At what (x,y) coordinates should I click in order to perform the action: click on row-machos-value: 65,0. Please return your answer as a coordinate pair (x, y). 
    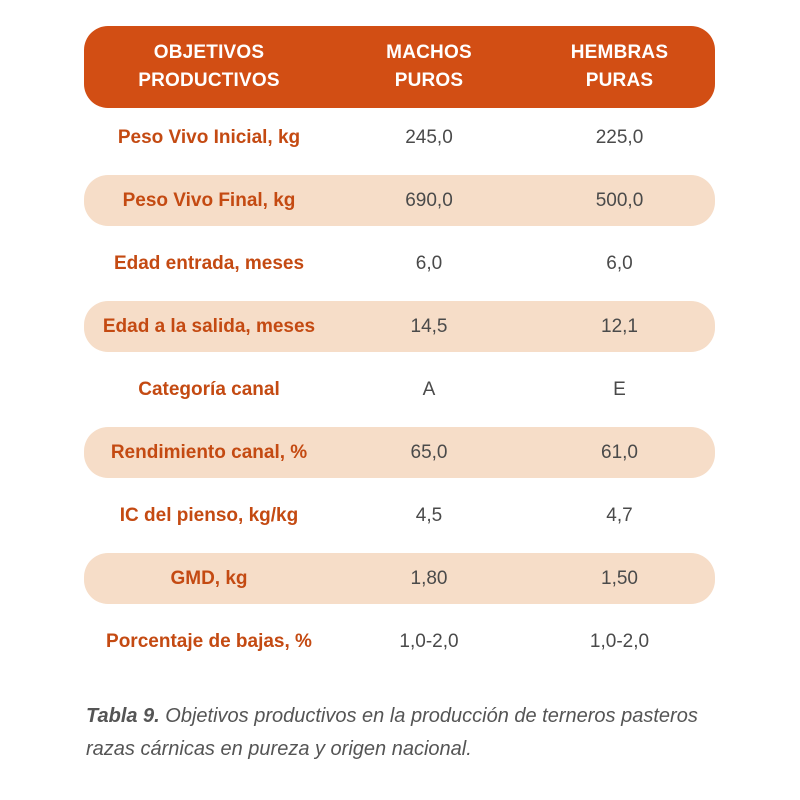
    Looking at the image, I should click on (429, 452).